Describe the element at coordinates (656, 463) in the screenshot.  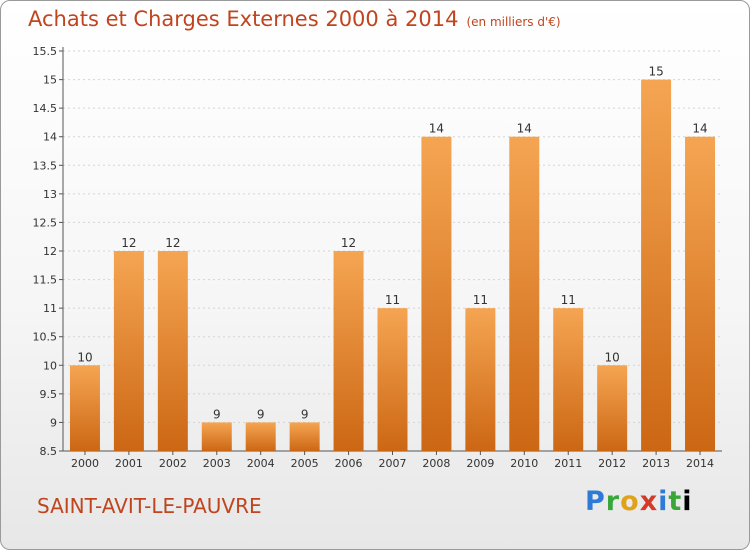
I see `x-tick-label: 2013` at that location.